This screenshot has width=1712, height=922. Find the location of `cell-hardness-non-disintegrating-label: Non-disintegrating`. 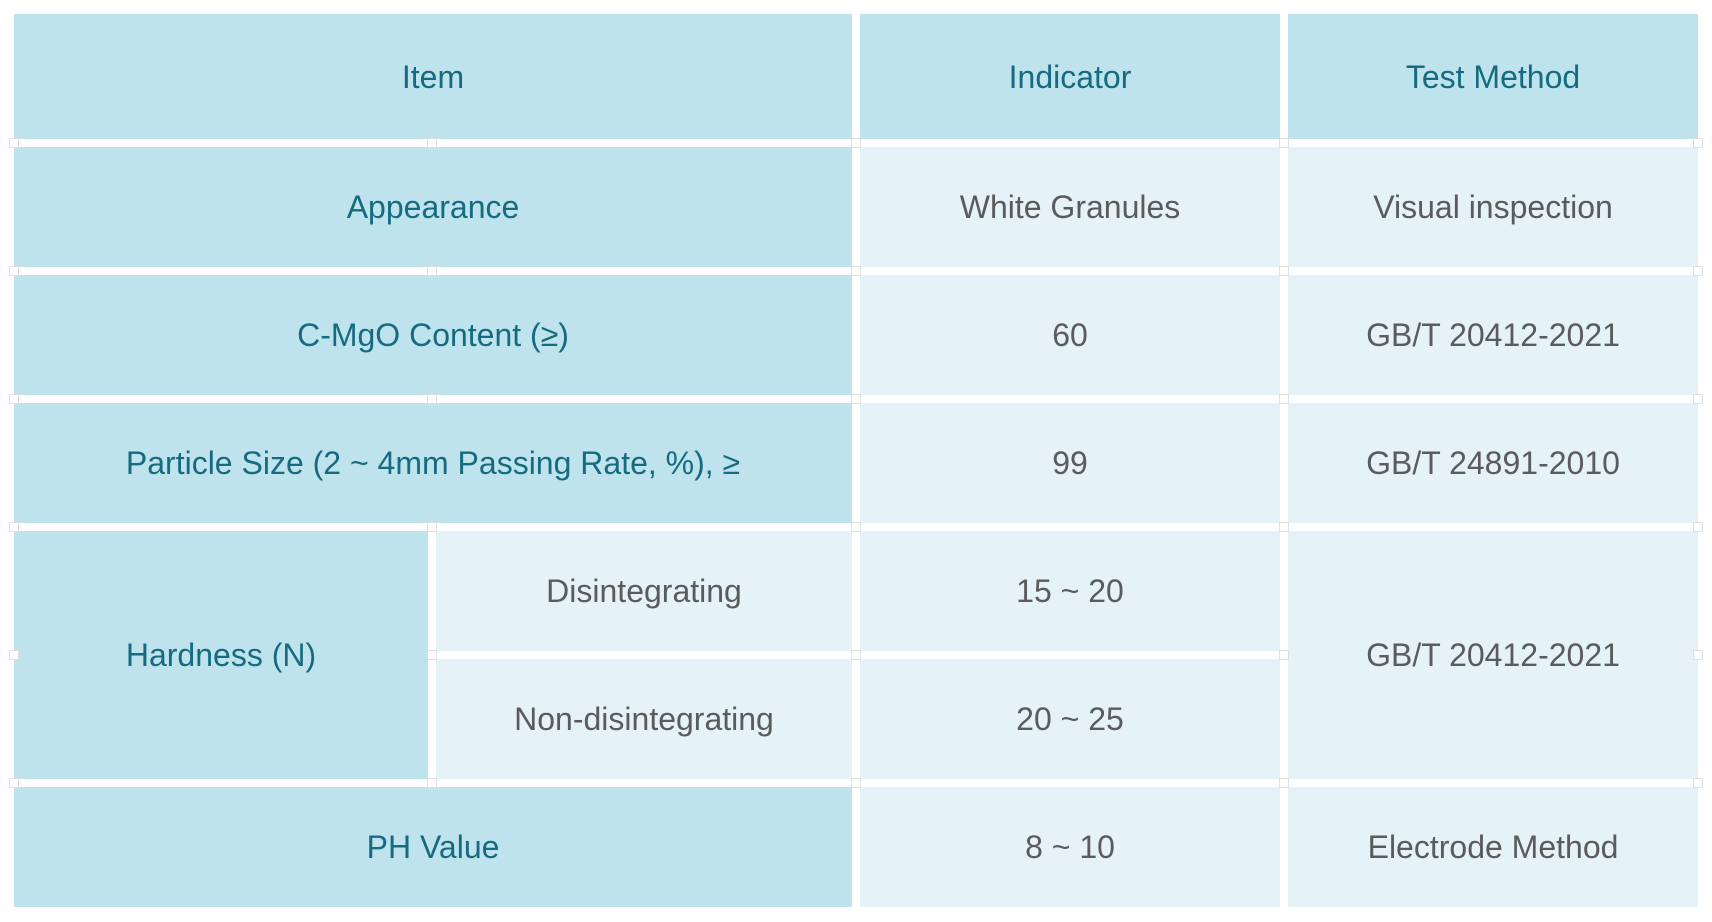

cell-hardness-non-disintegrating-label: Non-disintegrating is located at coordinates (644, 719).